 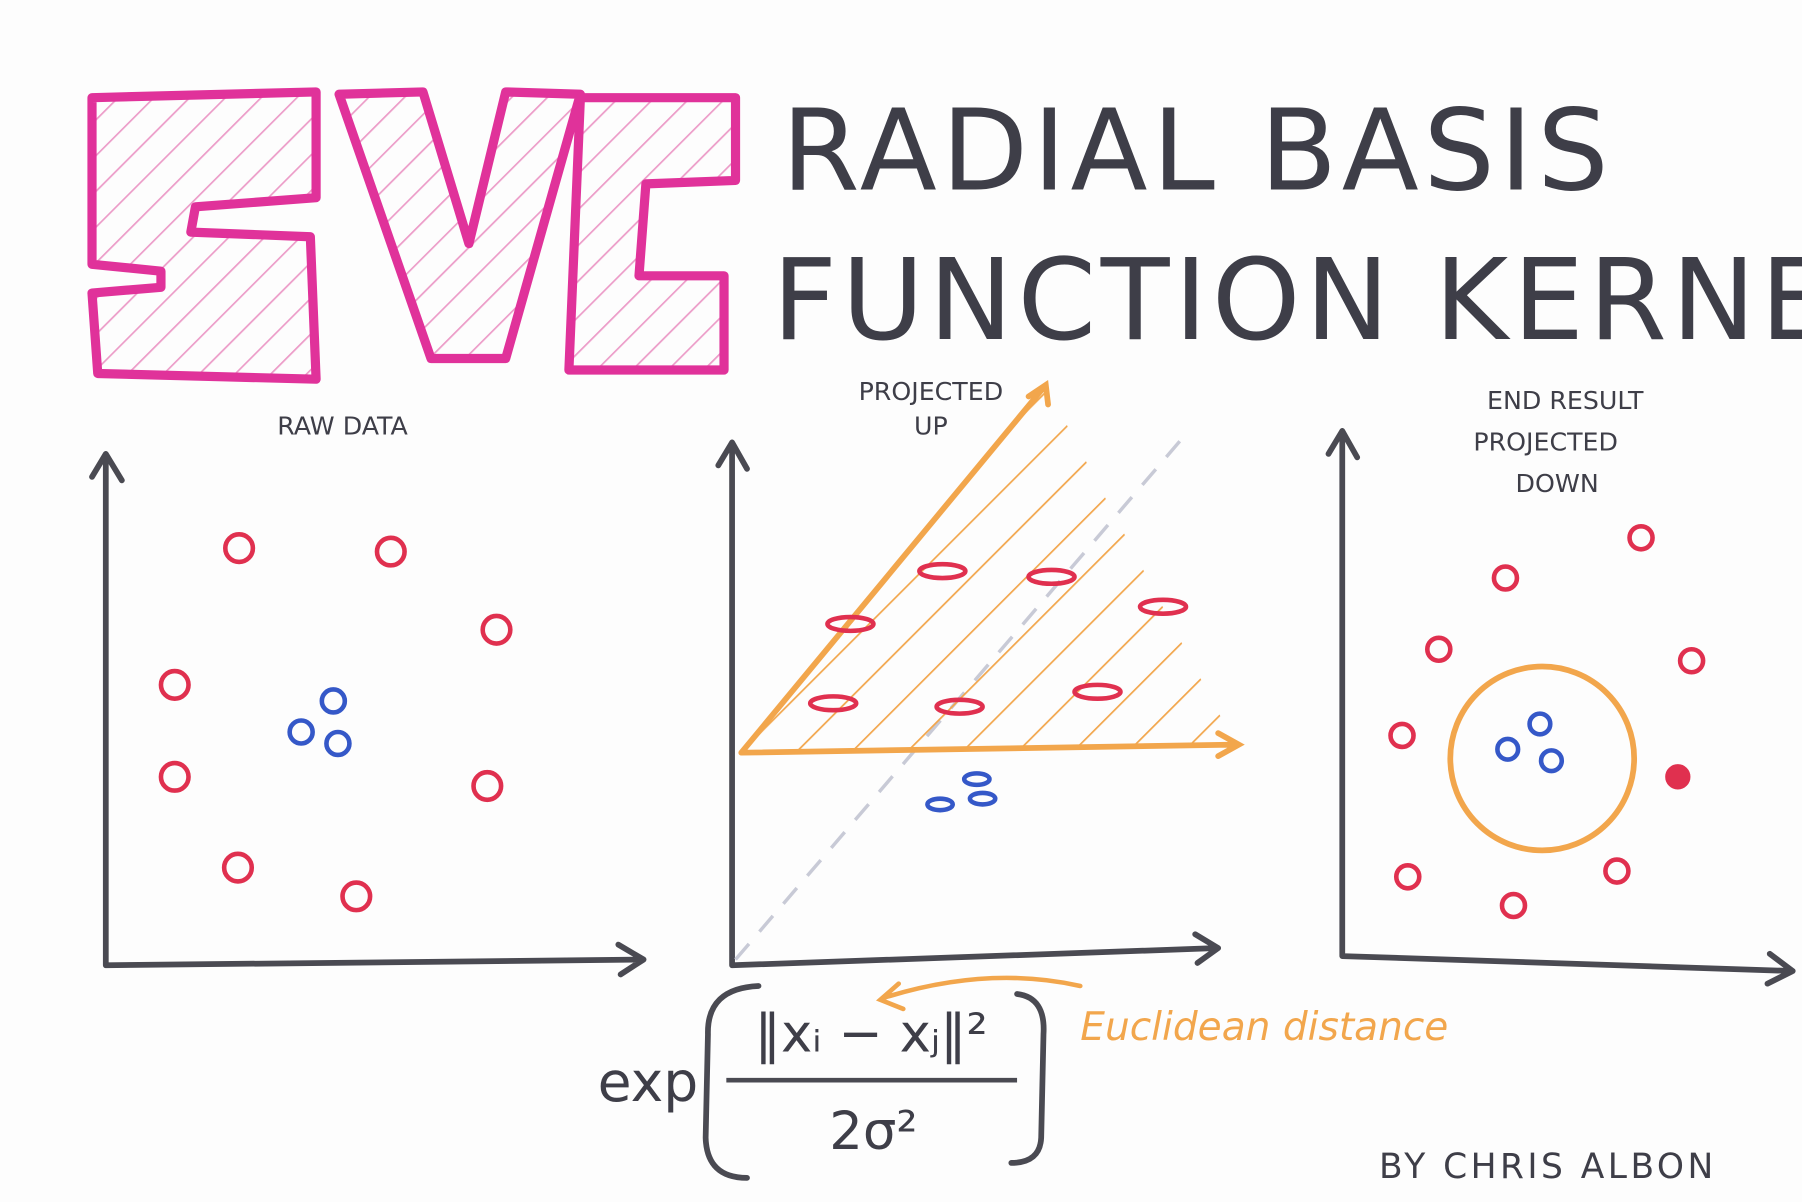 I want to click on title-line: FUNCTION KERNEL, so click(x=1287, y=300).